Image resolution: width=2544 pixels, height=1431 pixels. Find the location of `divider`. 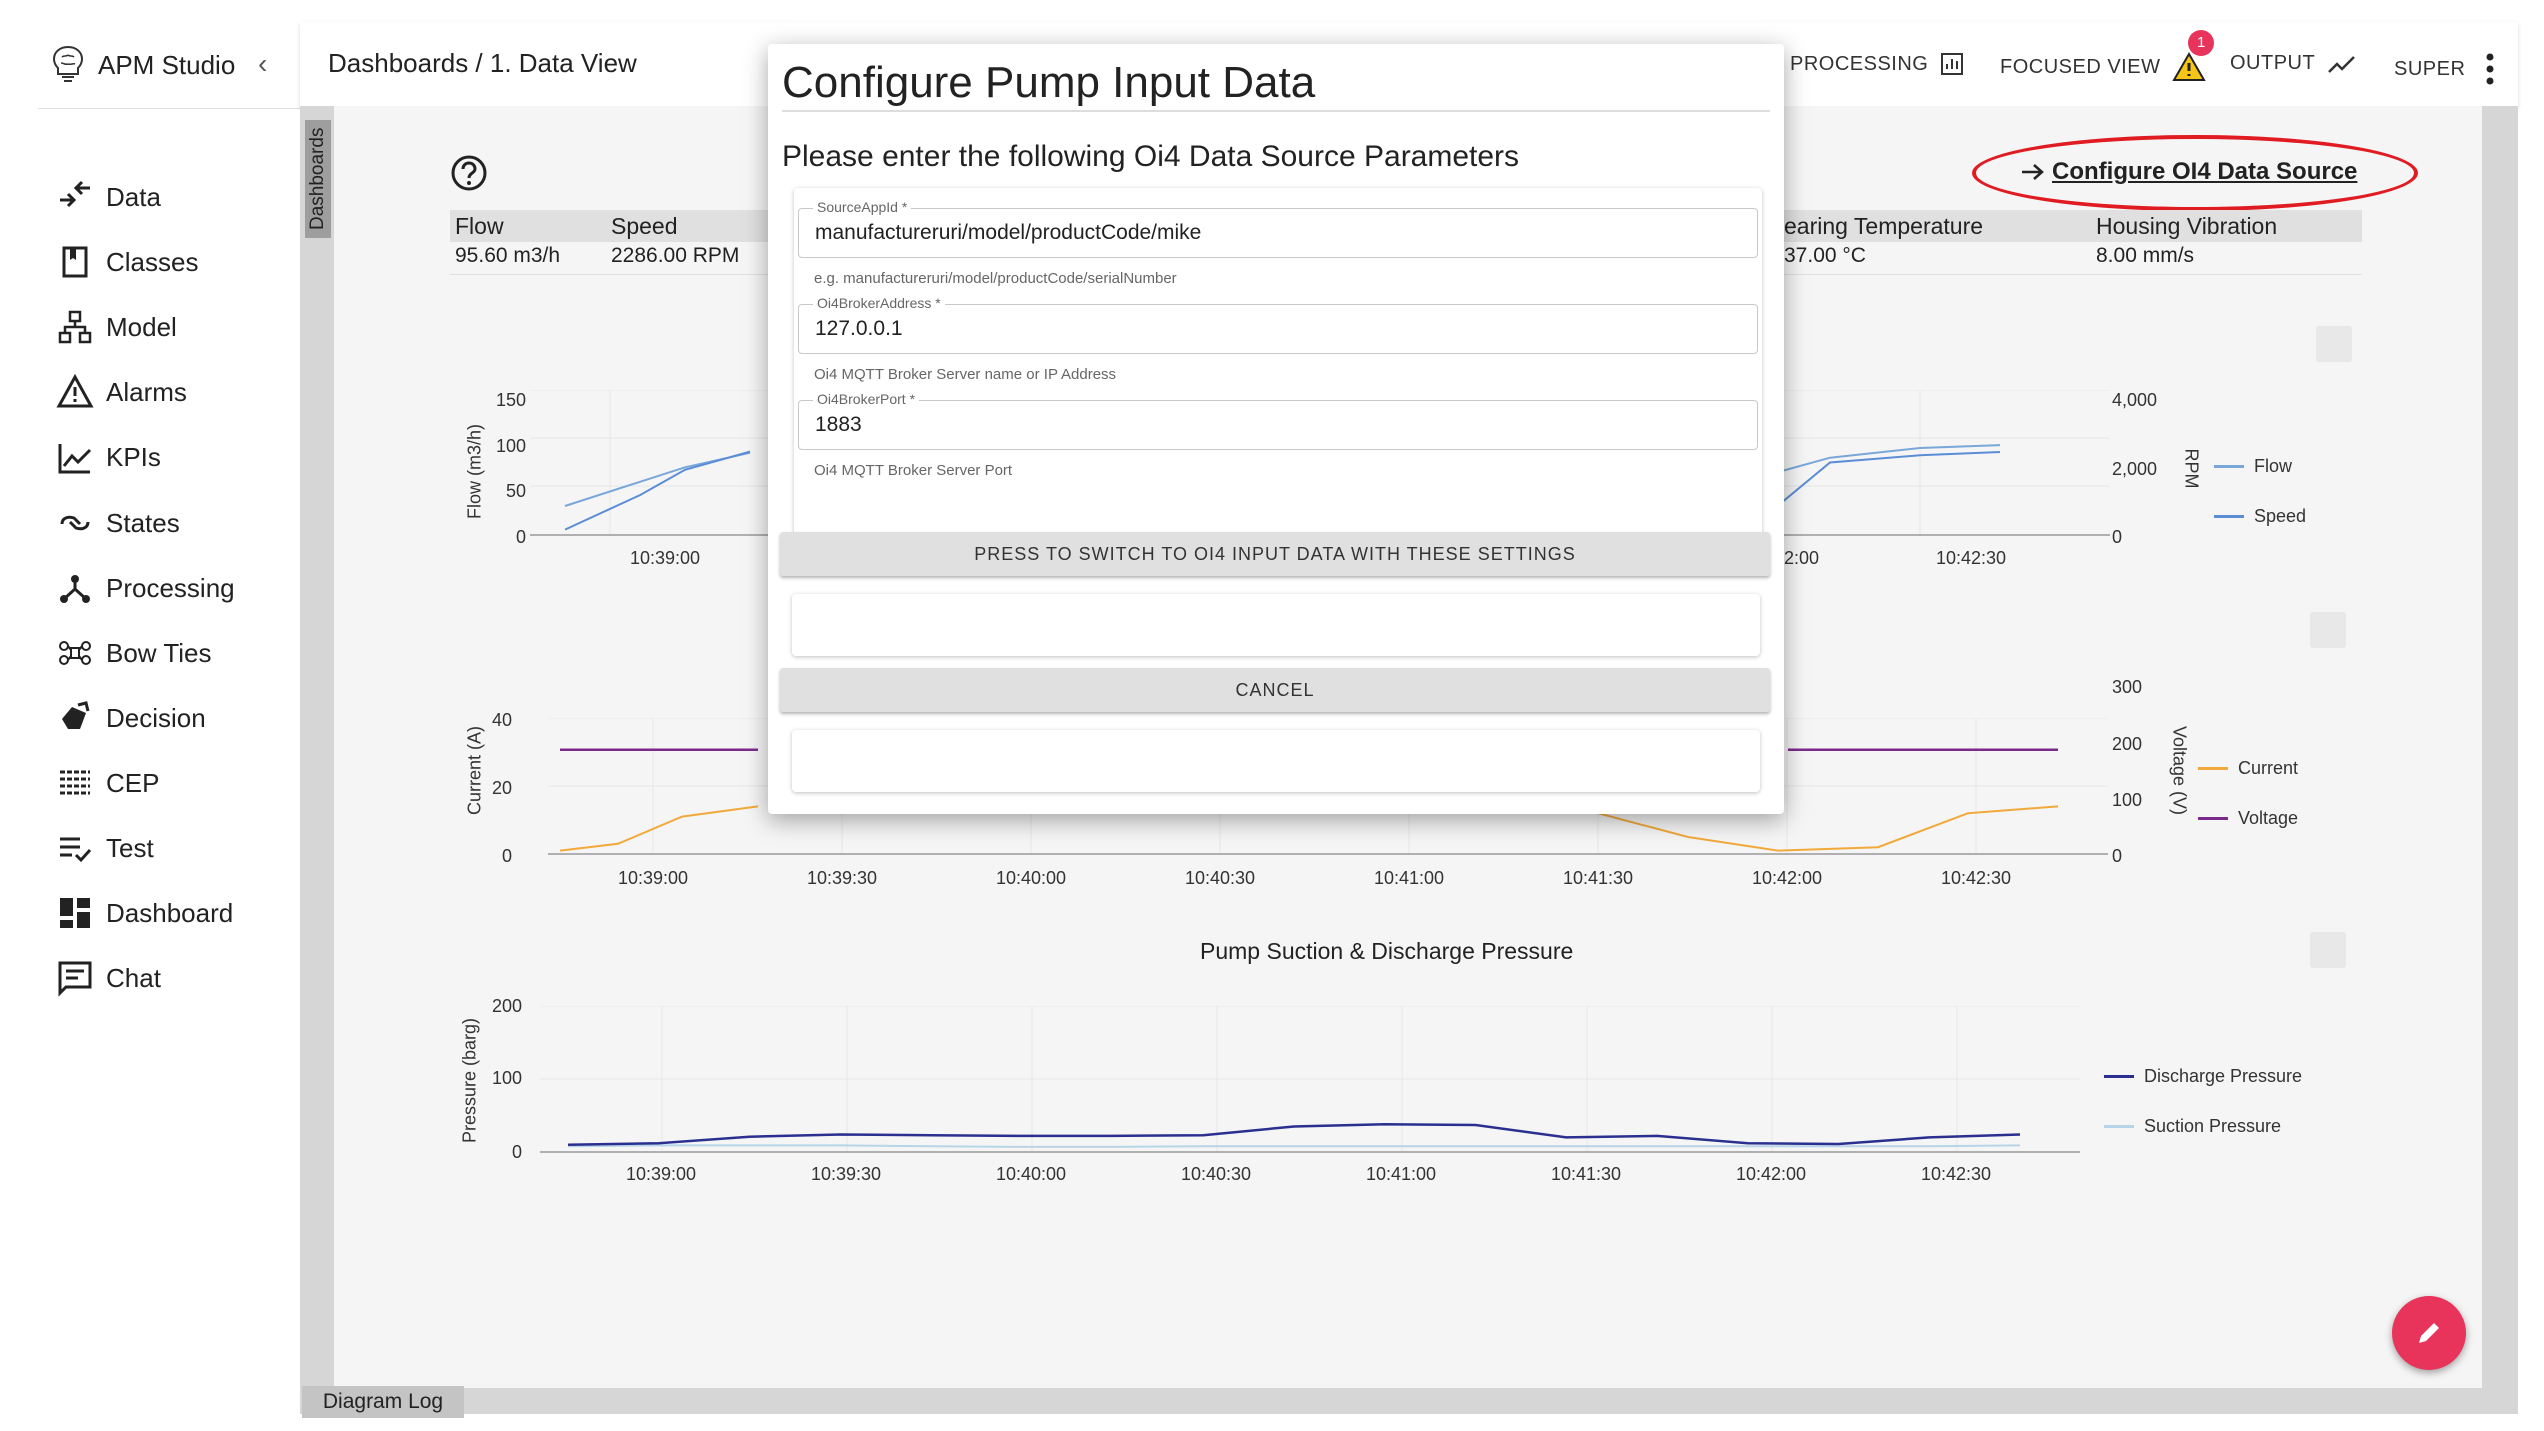

divider is located at coordinates (169, 108).